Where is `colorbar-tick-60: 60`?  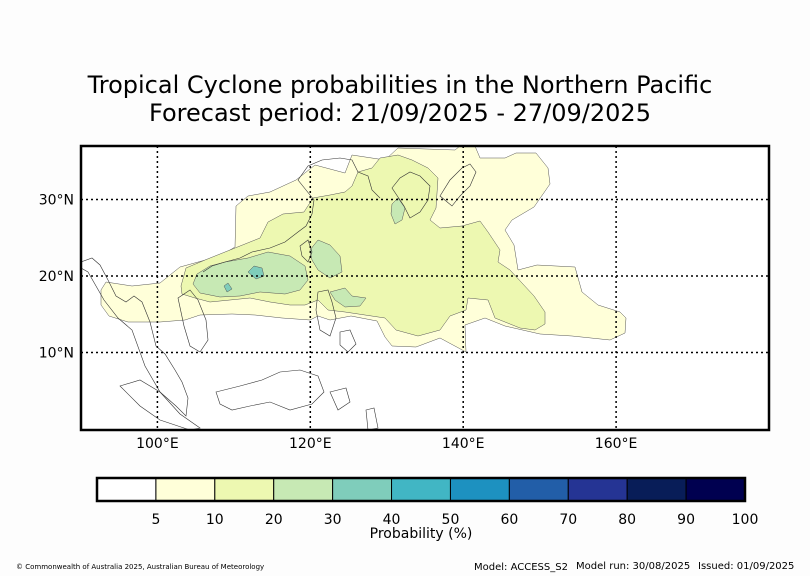 colorbar-tick-60: 60 is located at coordinates (509, 520).